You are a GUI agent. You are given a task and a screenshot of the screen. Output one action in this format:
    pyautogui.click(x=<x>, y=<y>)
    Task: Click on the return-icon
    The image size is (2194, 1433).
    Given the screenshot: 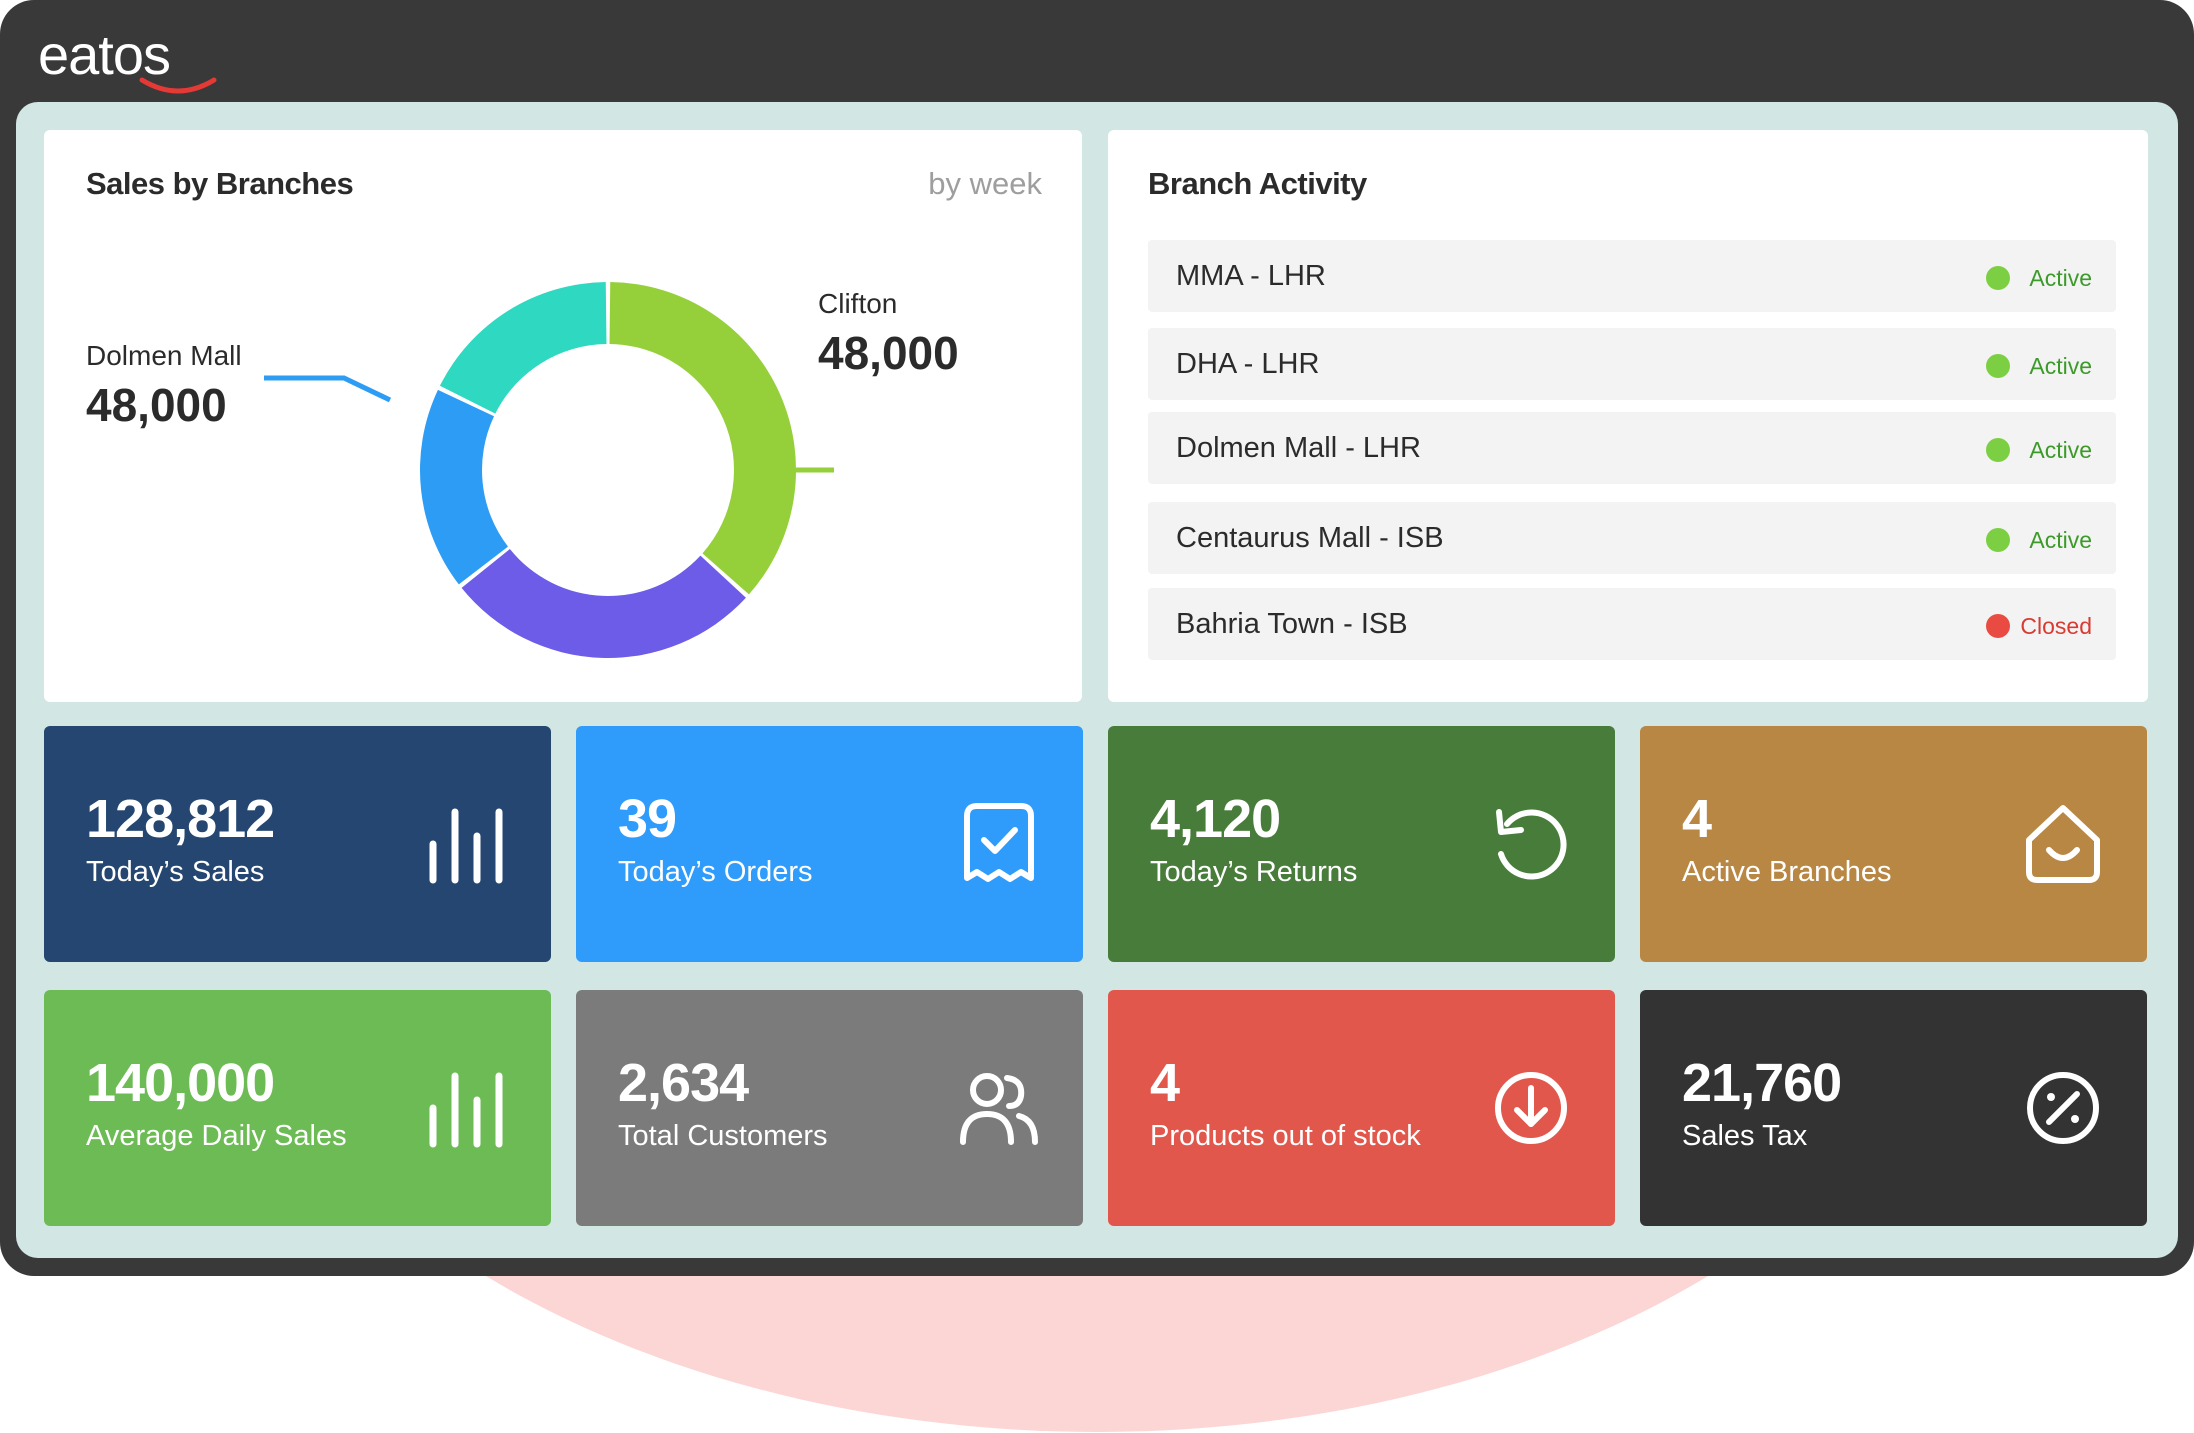 What is the action you would take?
    pyautogui.click(x=1531, y=844)
    